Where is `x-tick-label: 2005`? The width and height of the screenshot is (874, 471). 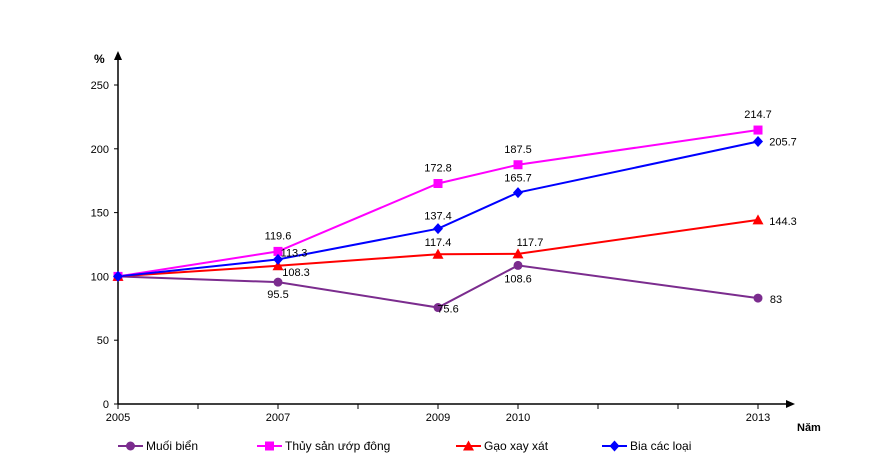
x-tick-label: 2005 is located at coordinates (118, 418).